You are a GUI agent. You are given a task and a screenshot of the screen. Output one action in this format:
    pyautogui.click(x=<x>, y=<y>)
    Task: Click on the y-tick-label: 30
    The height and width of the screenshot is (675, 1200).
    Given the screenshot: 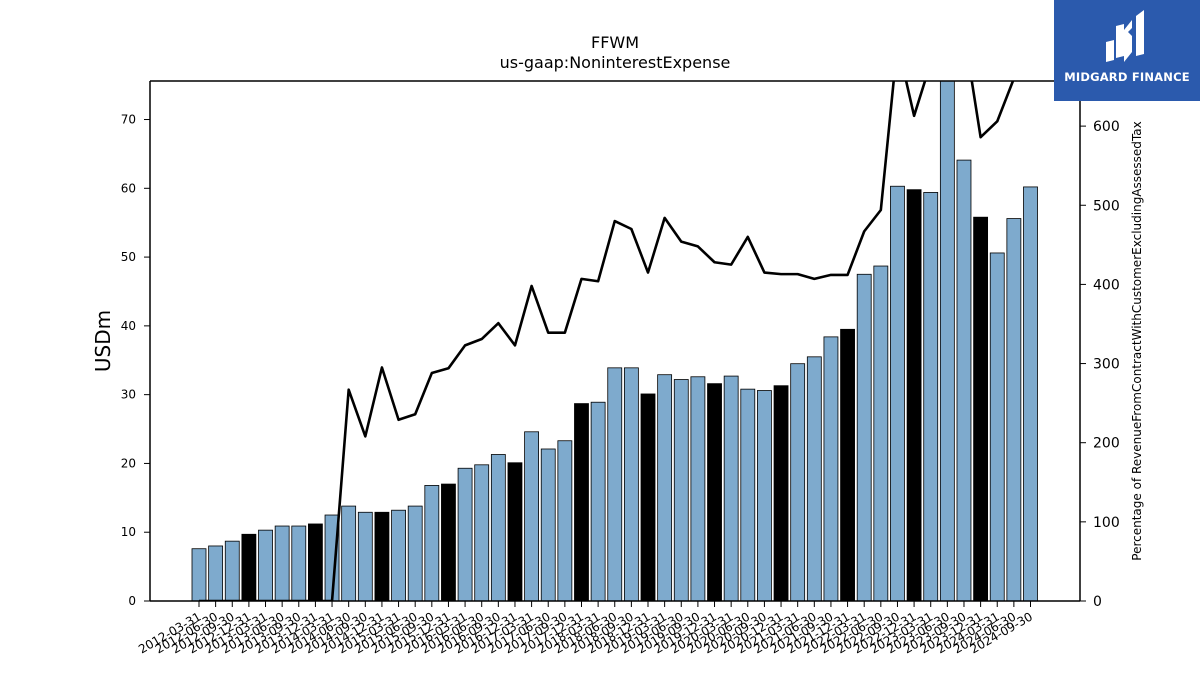 What is the action you would take?
    pyautogui.click(x=128, y=395)
    